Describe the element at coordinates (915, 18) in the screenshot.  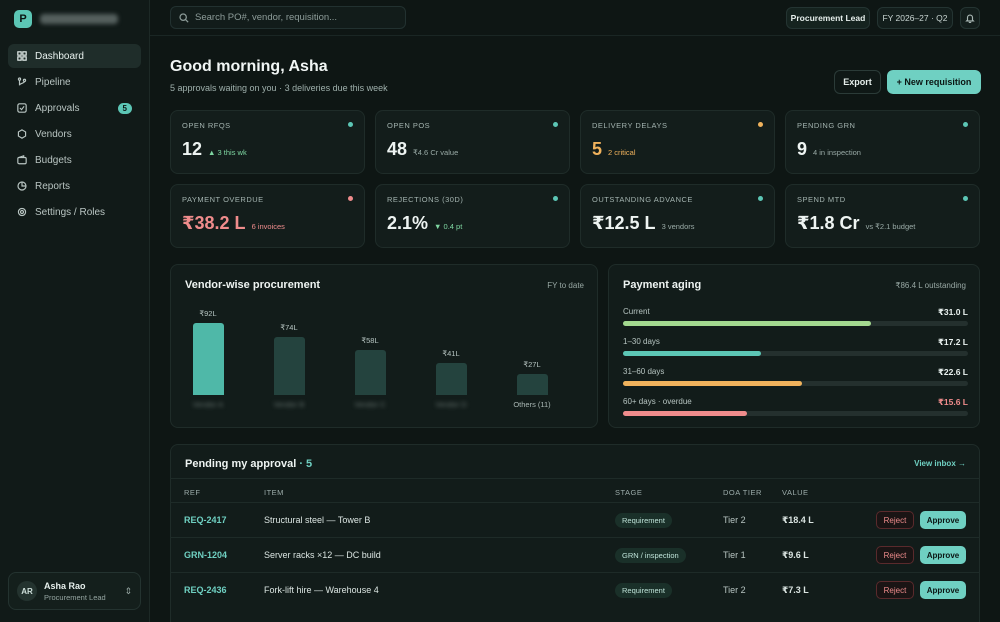
I see `fiscal-period-select: FY 2026–27 · Q2` at that location.